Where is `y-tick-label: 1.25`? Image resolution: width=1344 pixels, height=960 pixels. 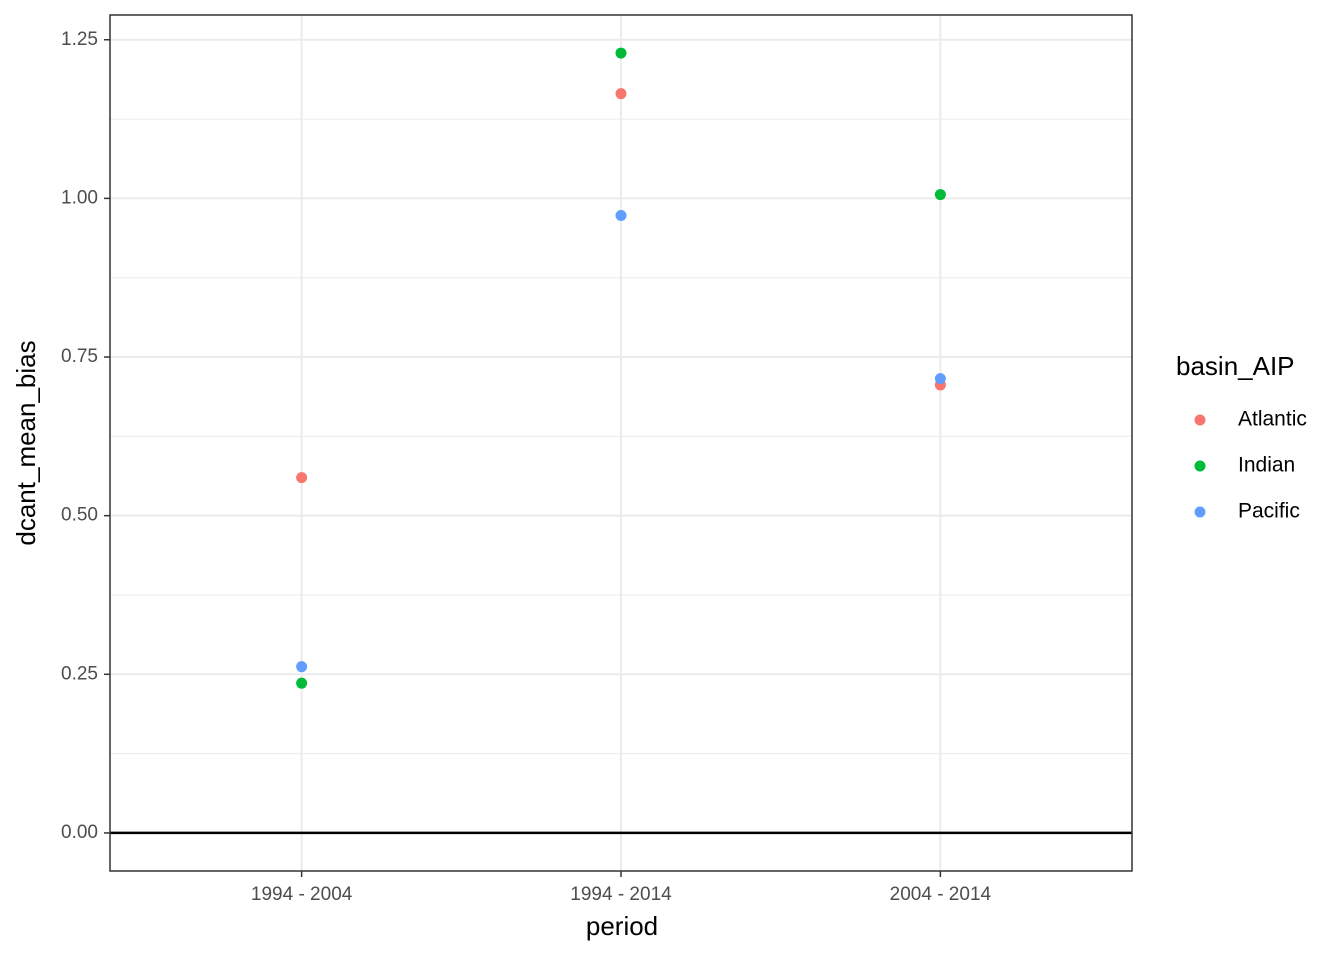
y-tick-label: 1.25 is located at coordinates (79, 39).